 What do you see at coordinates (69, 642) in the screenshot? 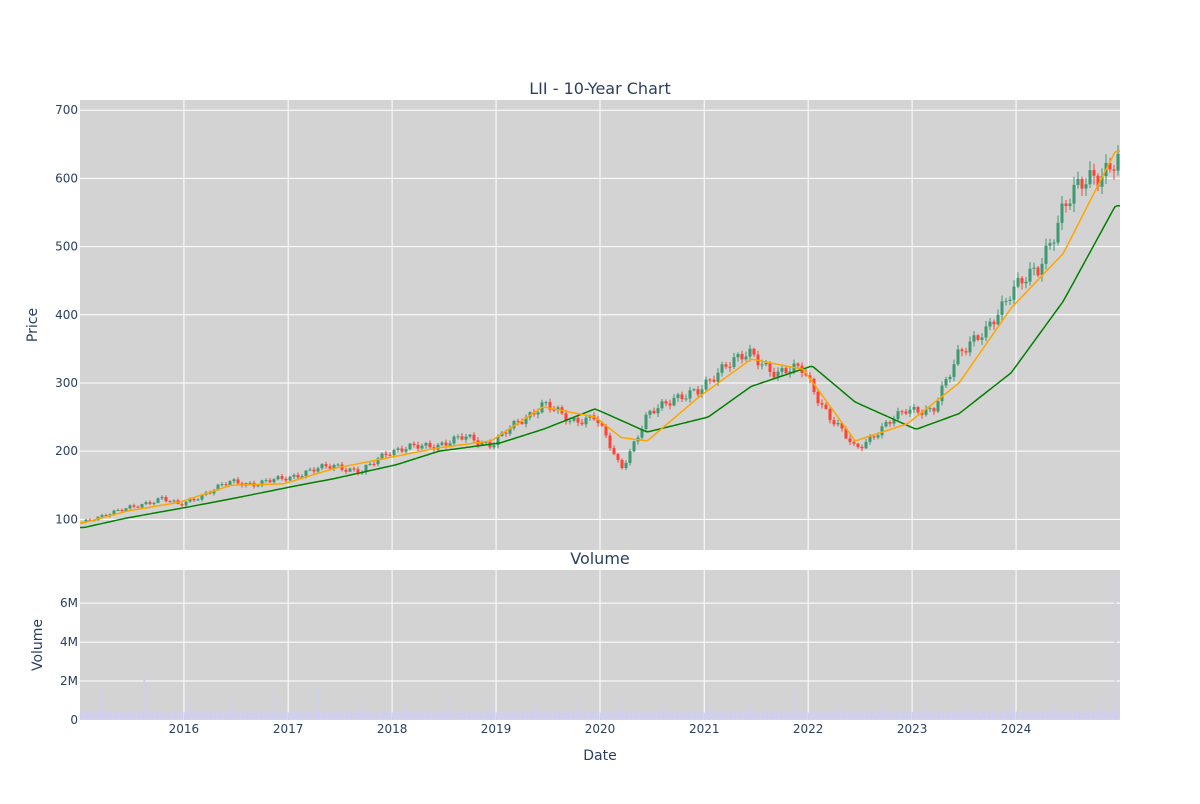
I see `volume-y-tick-label: 4M` at bounding box center [69, 642].